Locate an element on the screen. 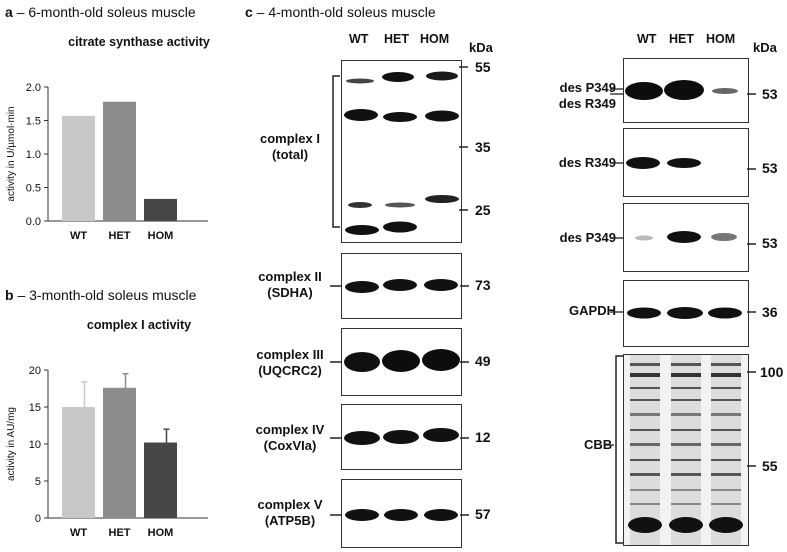  label-complex-v-line1: complex V is located at coordinates (290, 504).